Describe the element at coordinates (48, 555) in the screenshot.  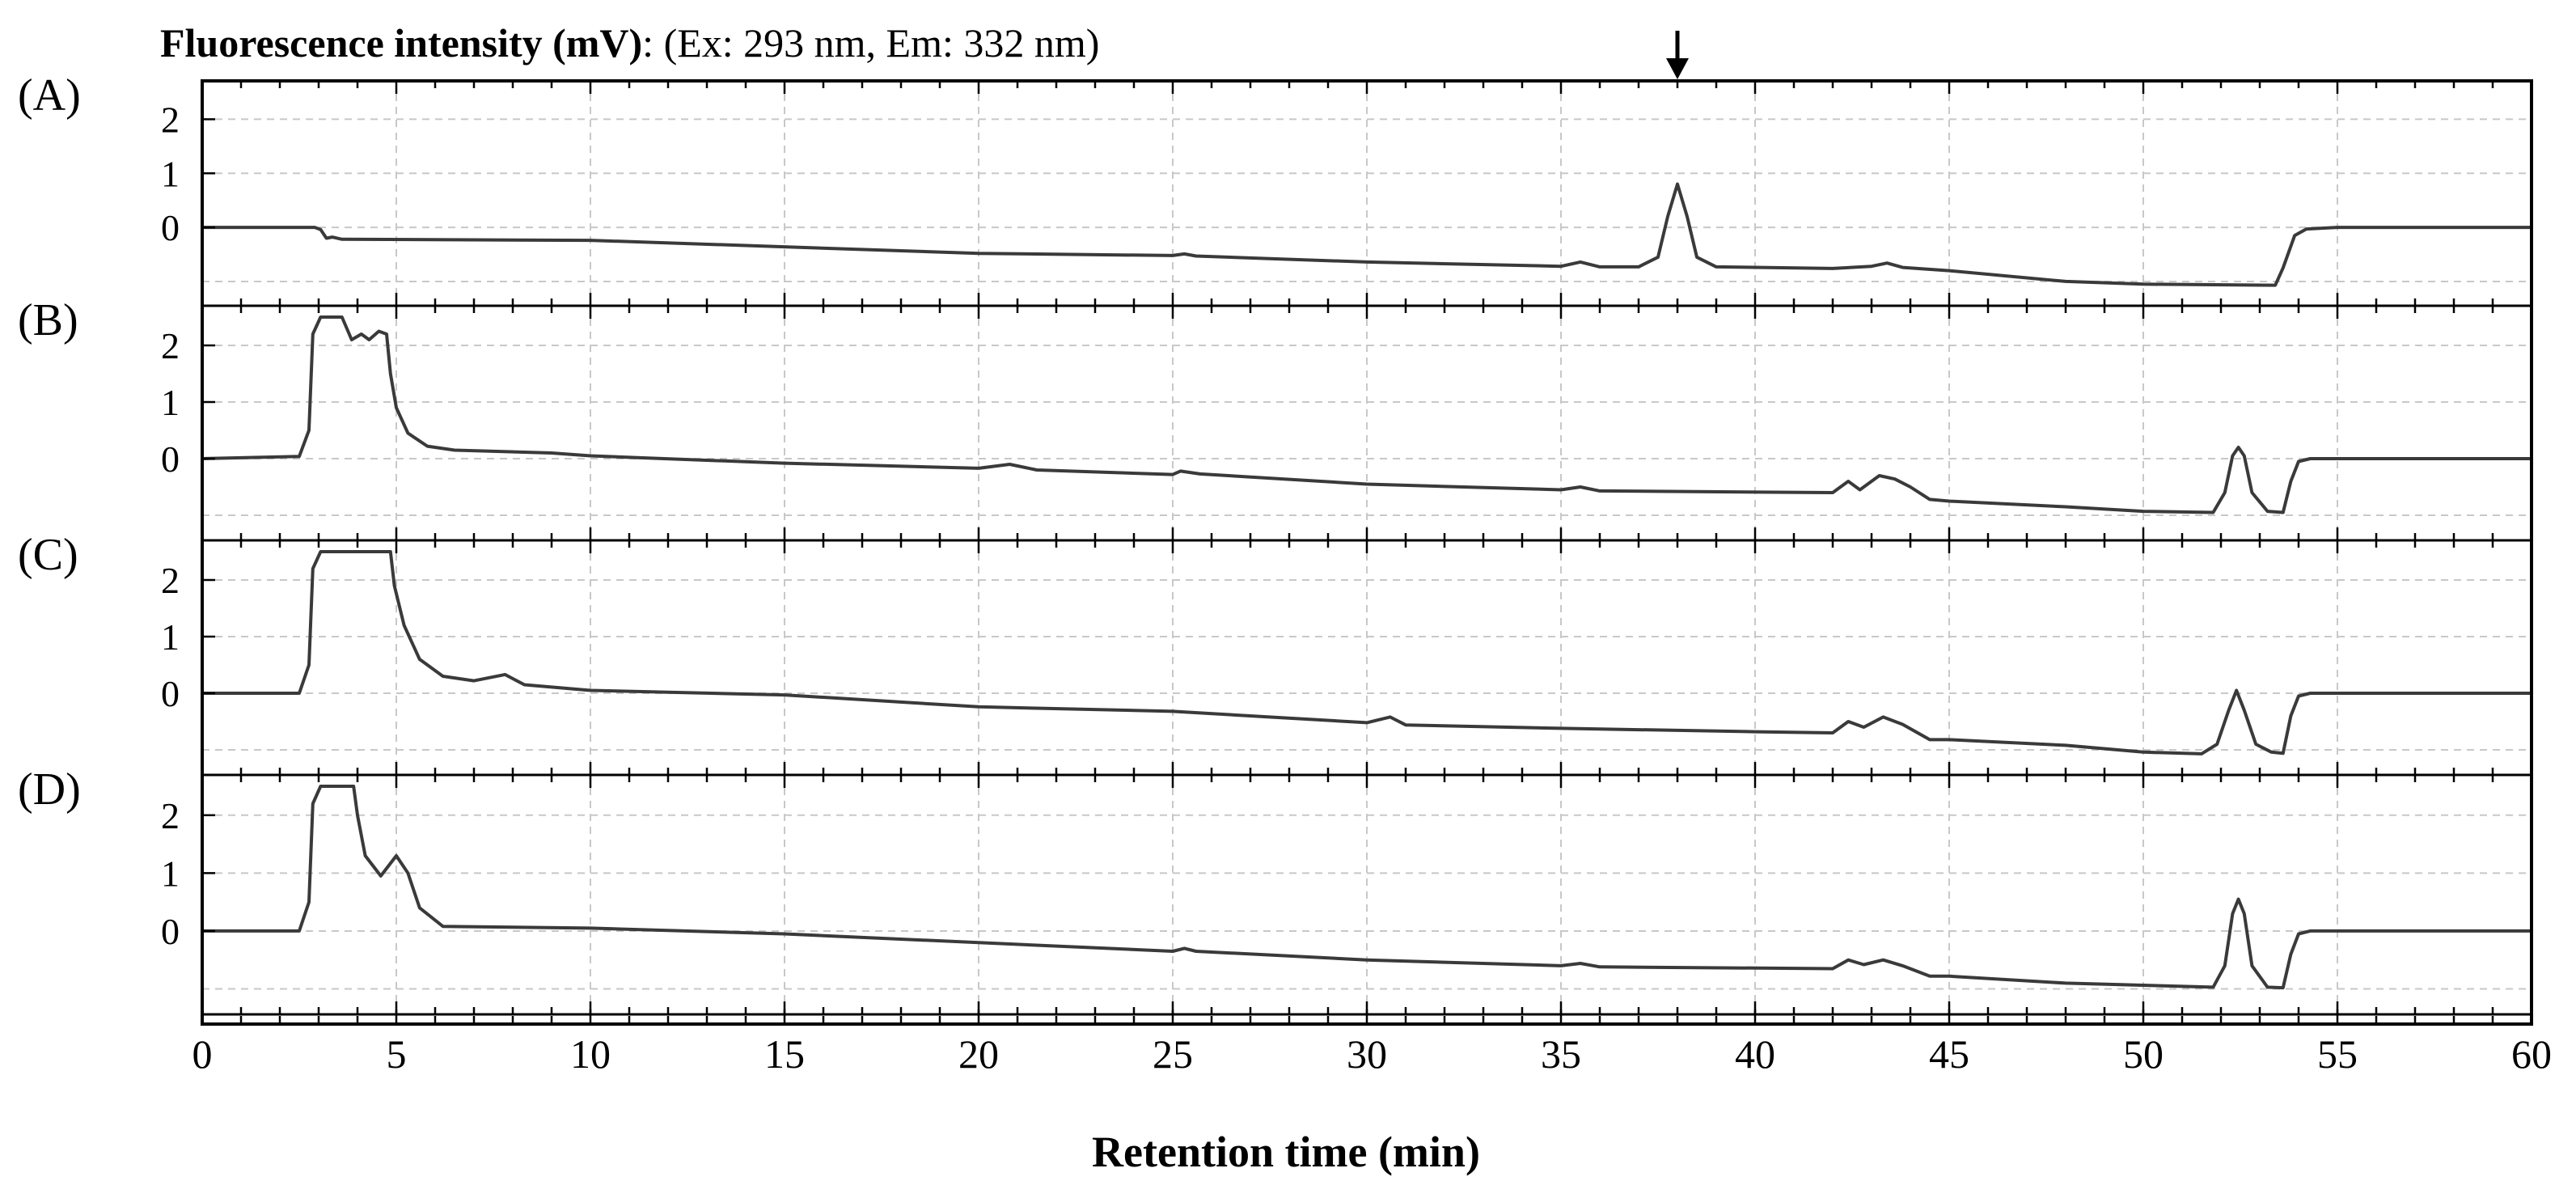
I see `panel-label: (C)` at that location.